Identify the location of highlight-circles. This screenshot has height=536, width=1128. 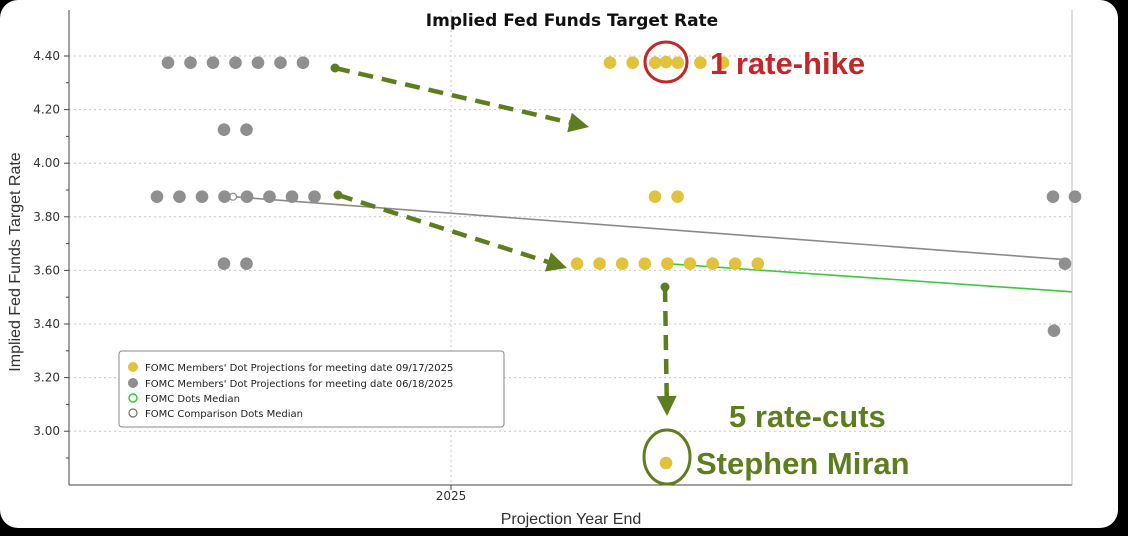
(667, 263).